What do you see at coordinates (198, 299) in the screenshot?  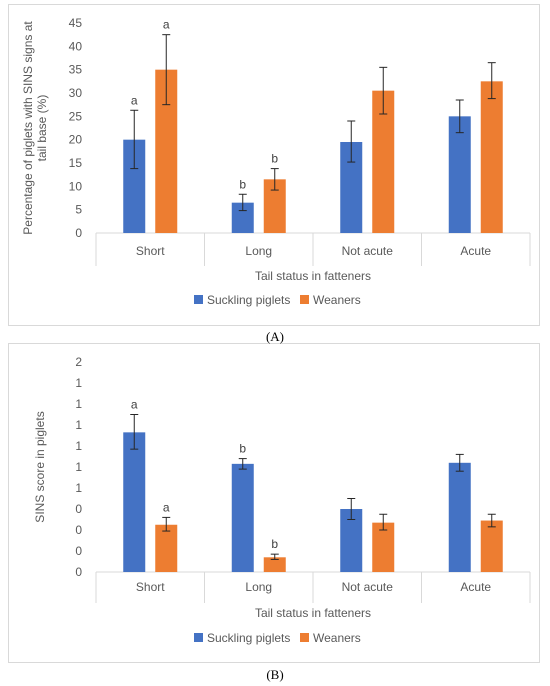 I see `chart-a-legend-swatch-suckling` at bounding box center [198, 299].